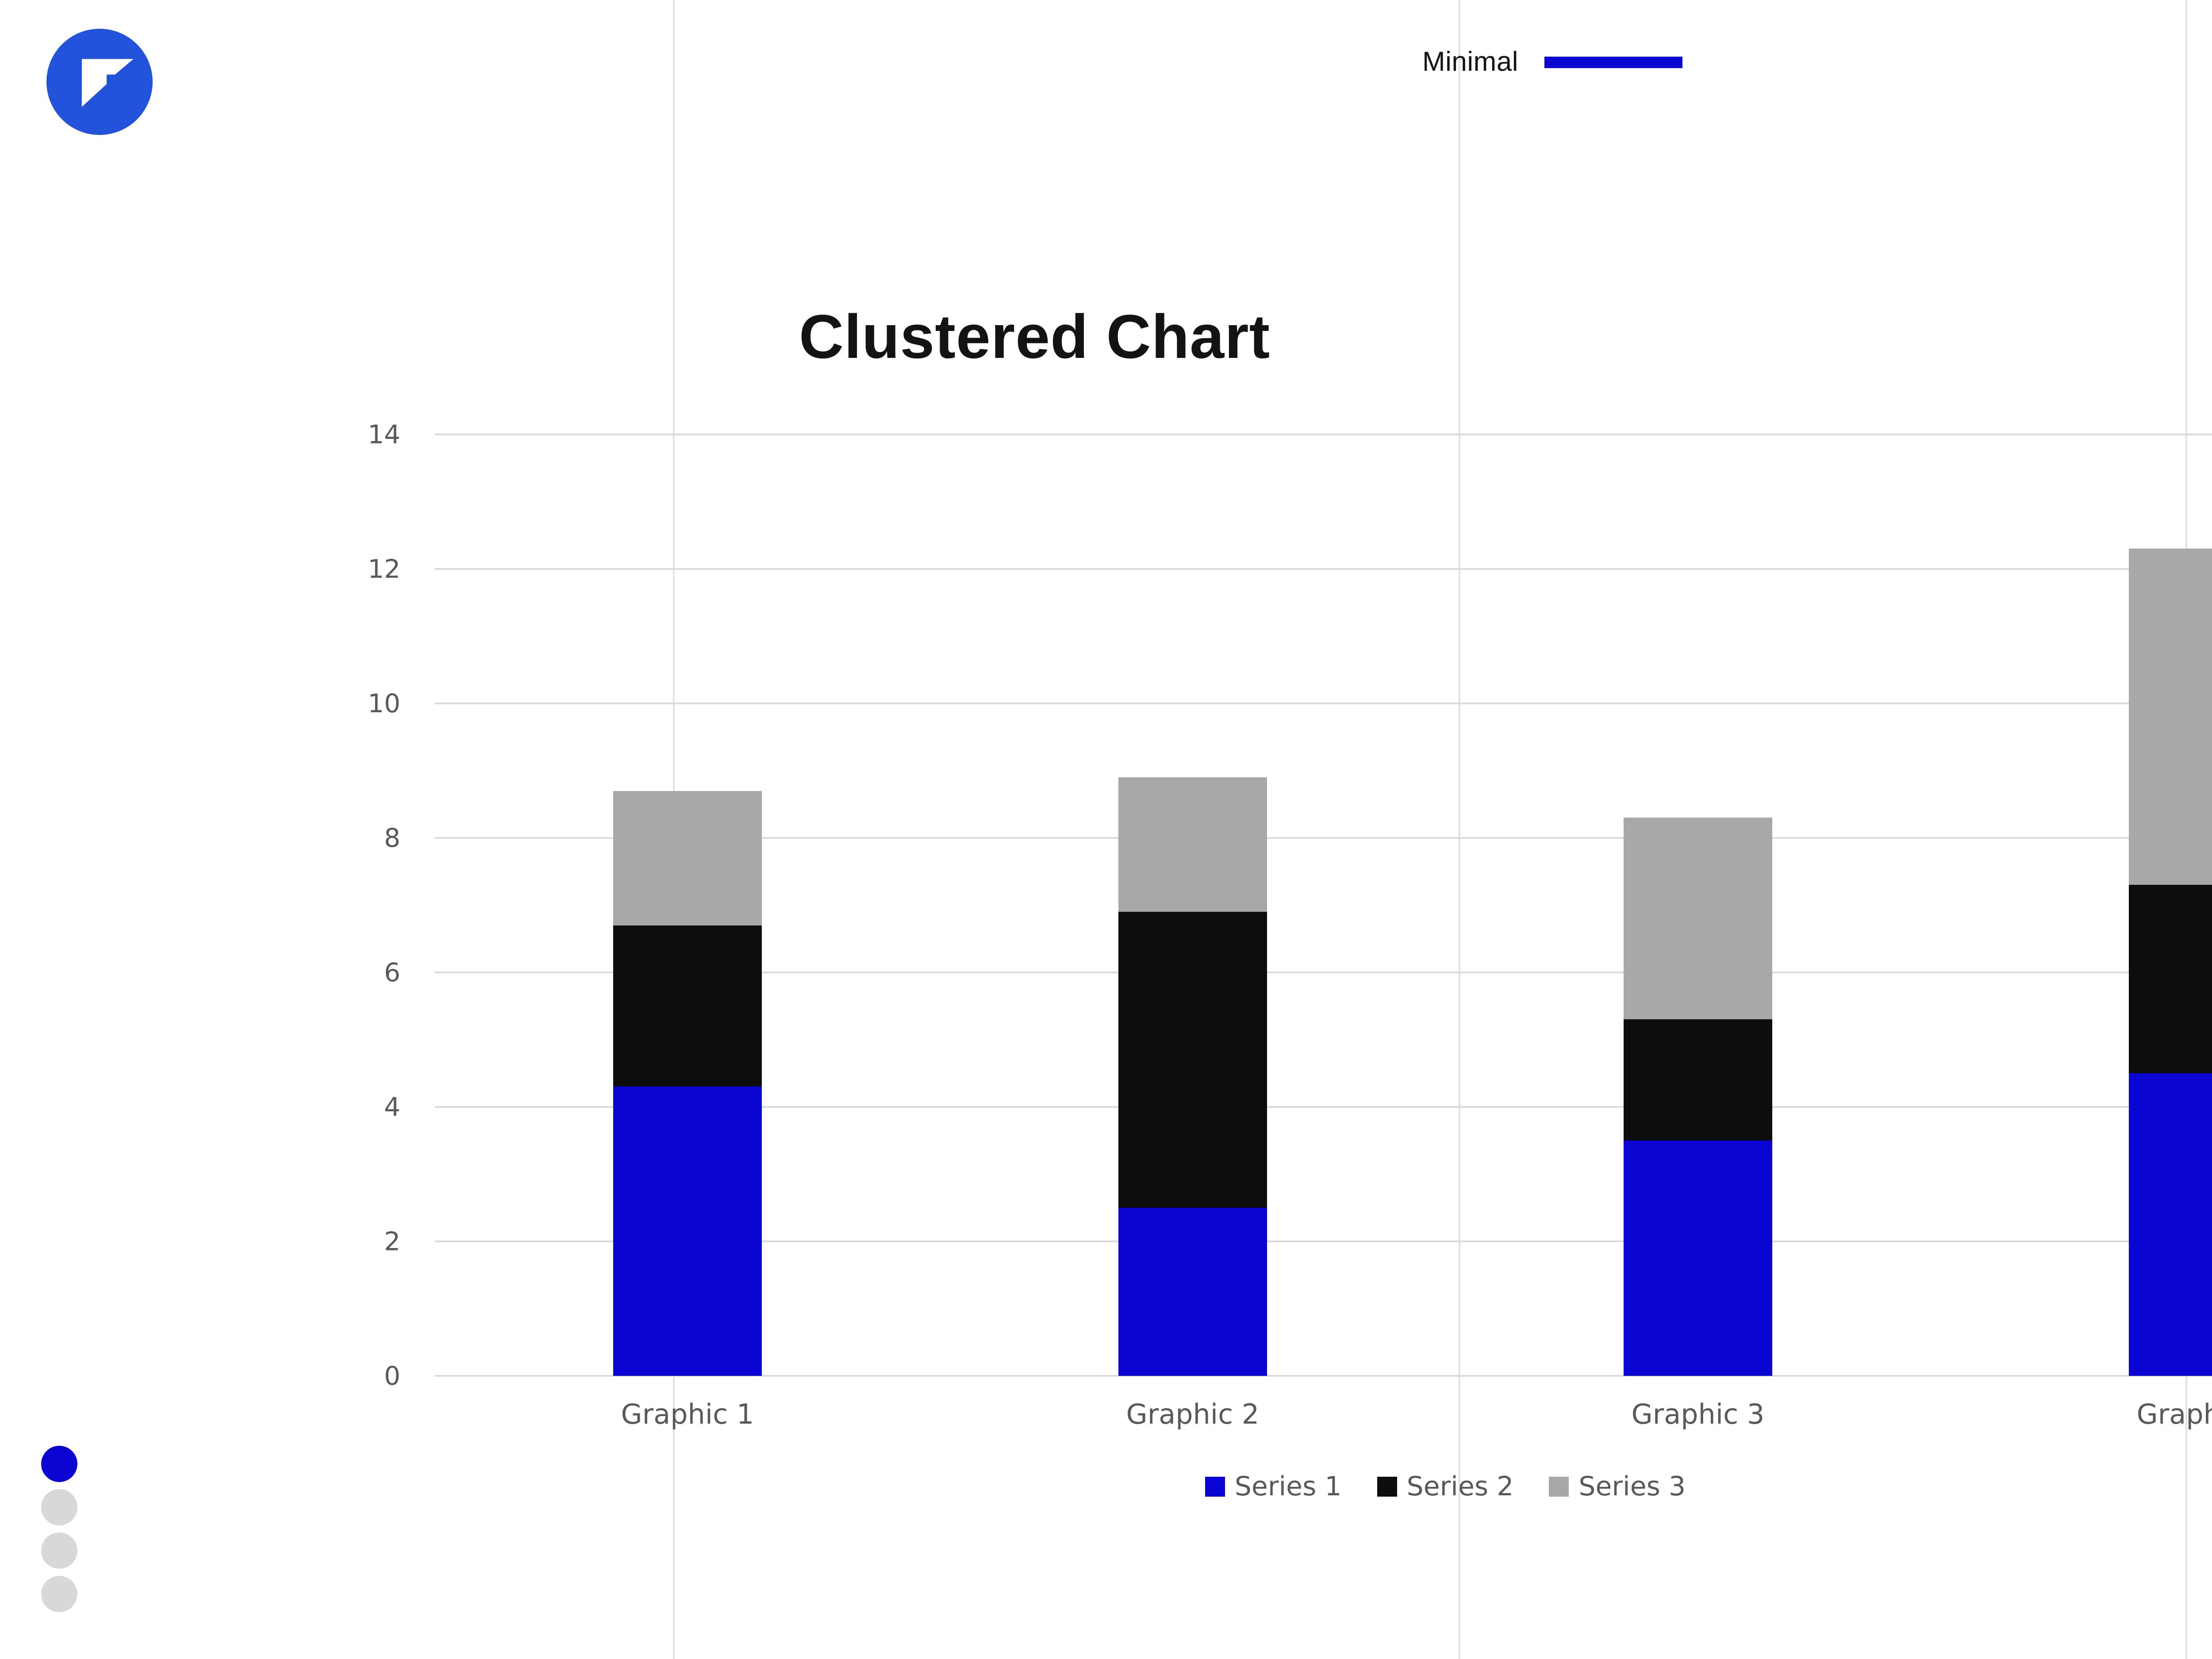  I want to click on bar-segment-series3-cat3, so click(1698, 919).